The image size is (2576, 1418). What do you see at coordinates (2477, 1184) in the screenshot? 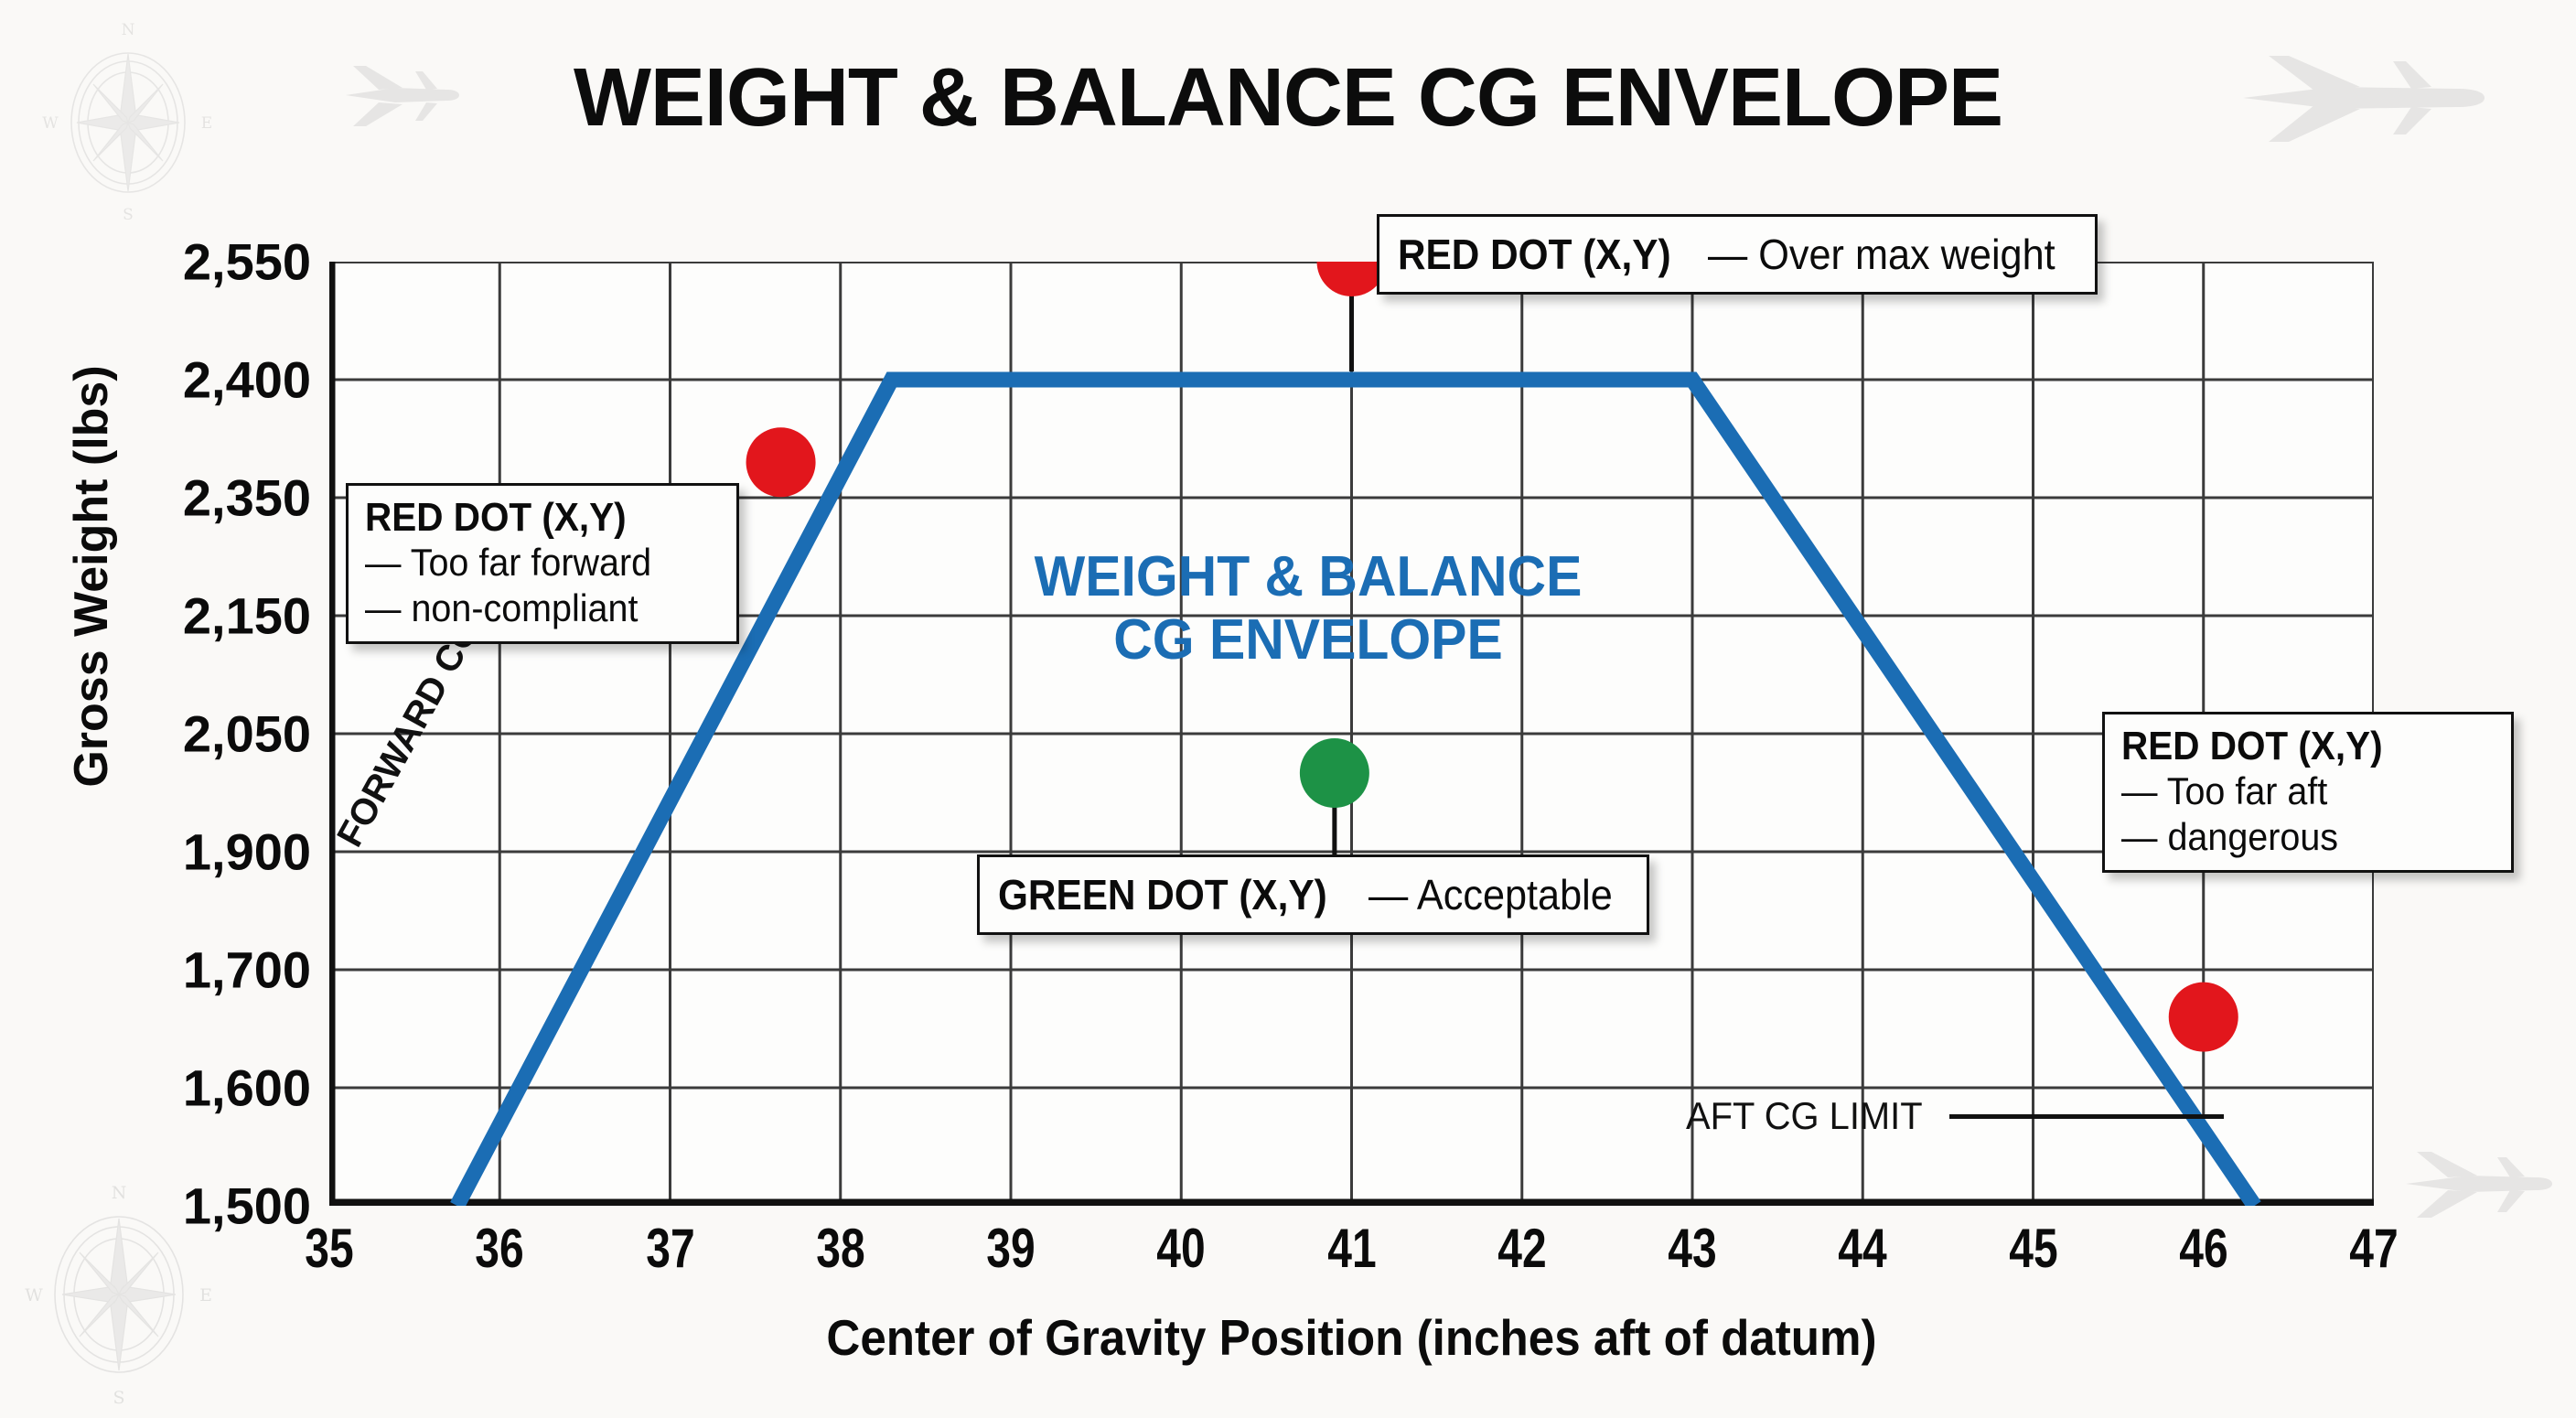
I see `airplane-icon` at bounding box center [2477, 1184].